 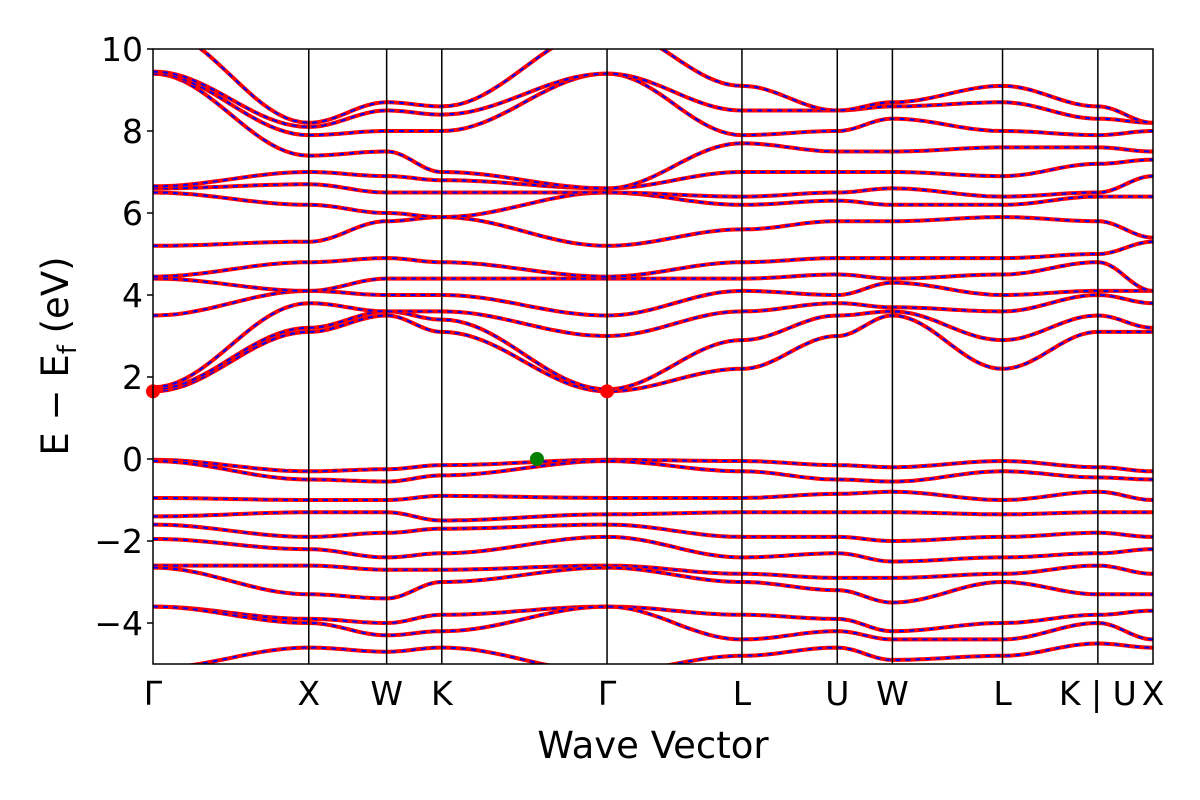 I want to click on x-tick-label: K | U, so click(x=1098, y=693).